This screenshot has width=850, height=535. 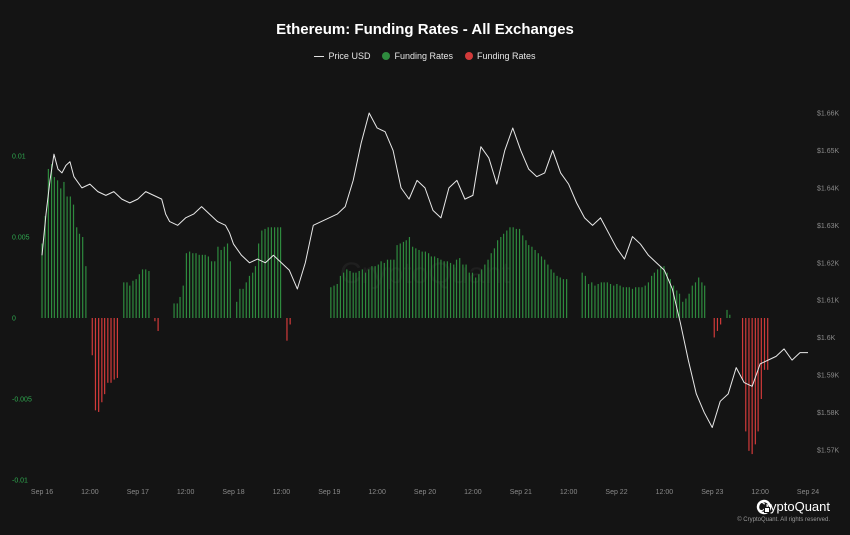 What do you see at coordinates (21, 238) in the screenshot?
I see `left-tick-label: 0.005` at bounding box center [21, 238].